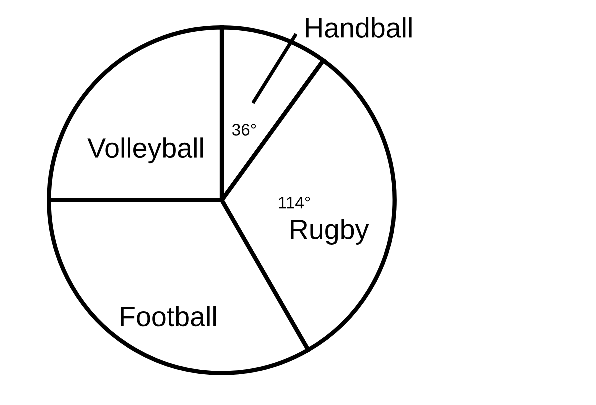 The width and height of the screenshot is (596, 405). I want to click on slice-label: Handball, so click(359, 28).